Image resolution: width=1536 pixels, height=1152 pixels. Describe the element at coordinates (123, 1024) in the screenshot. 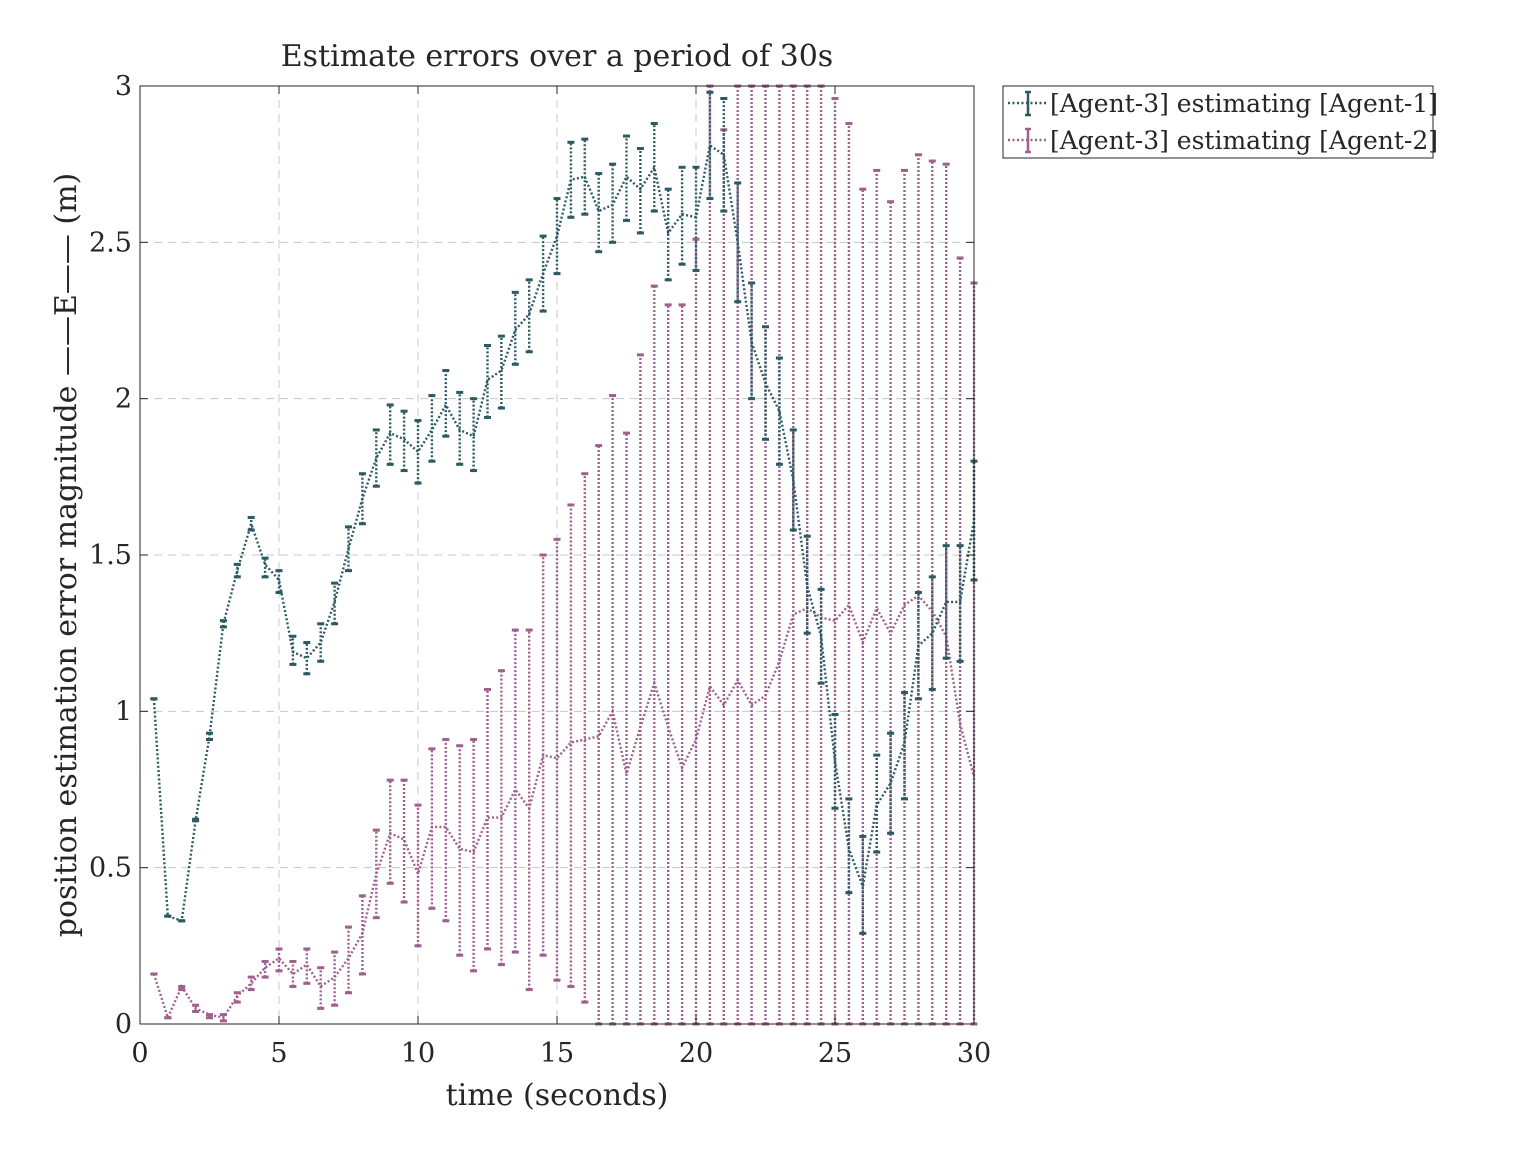

I see `y-tick-label: 0` at that location.